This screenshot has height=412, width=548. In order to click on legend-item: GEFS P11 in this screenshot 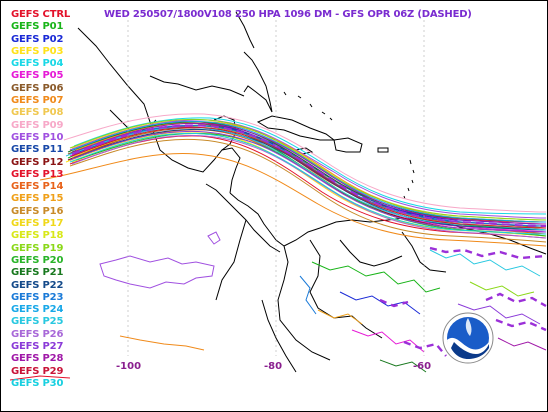, I will do `click(37, 150)`.